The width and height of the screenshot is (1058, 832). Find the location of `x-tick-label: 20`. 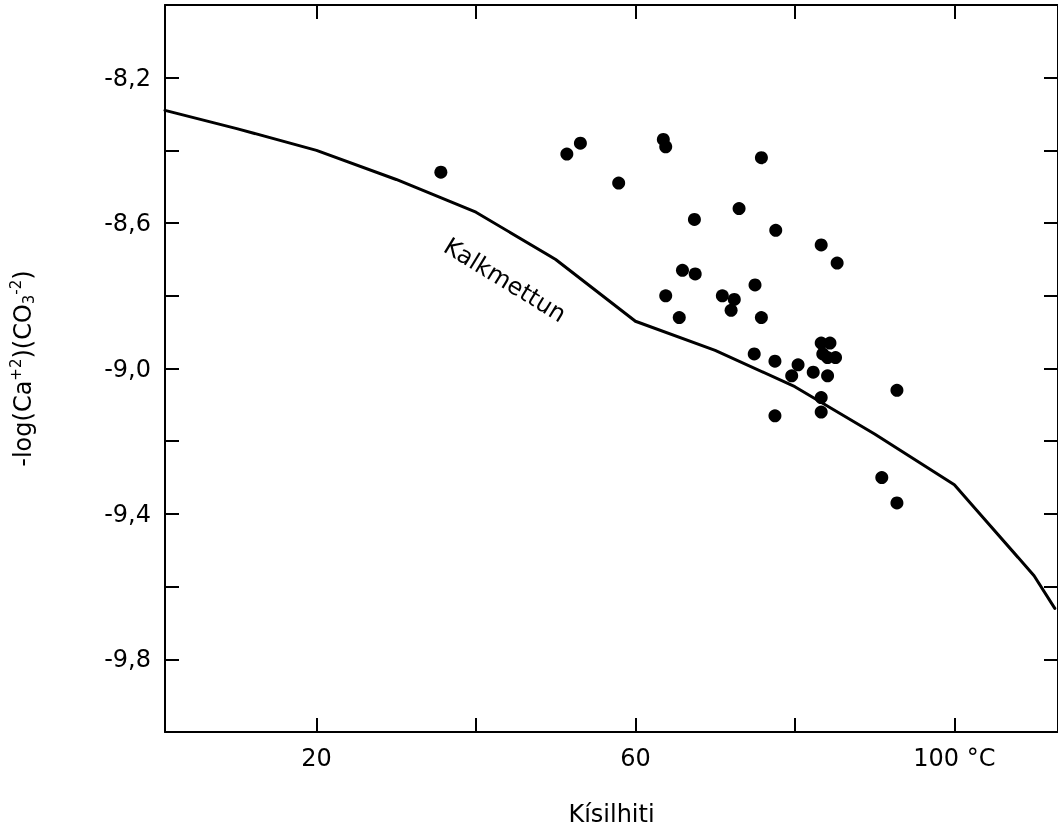

x-tick-label: 20 is located at coordinates (316, 758).